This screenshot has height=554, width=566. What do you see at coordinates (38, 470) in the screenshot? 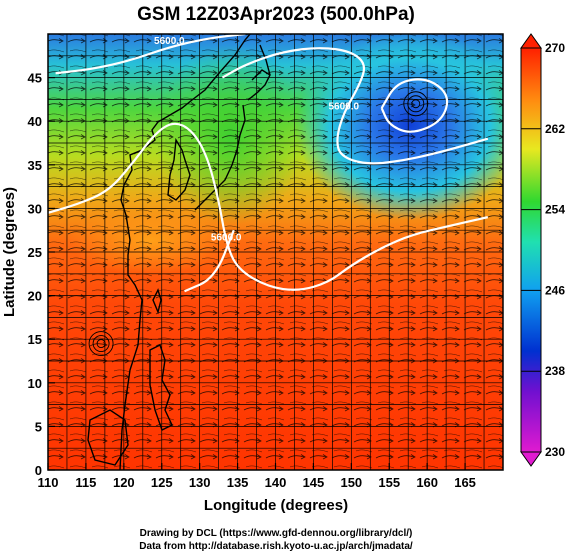
I see `y-tick-label: 0` at bounding box center [38, 470].